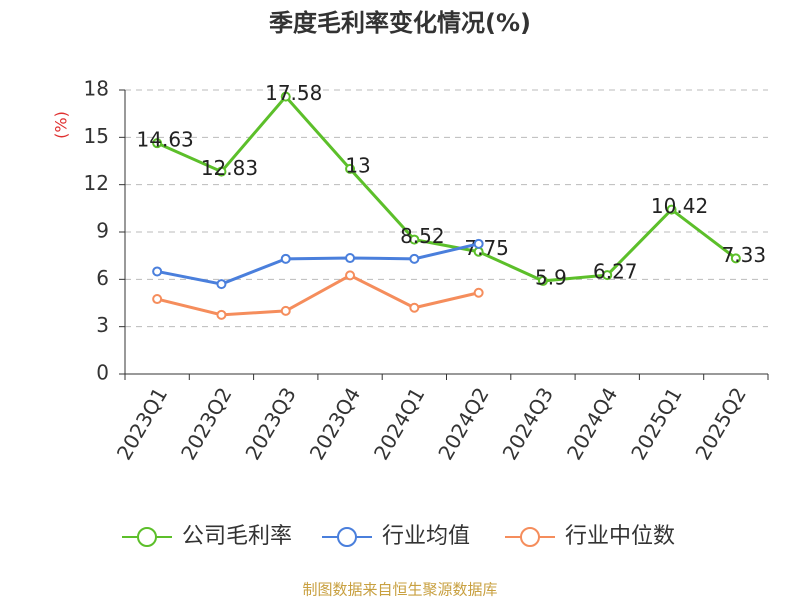  I want to click on y-tick-label: 18, so click(96, 89).